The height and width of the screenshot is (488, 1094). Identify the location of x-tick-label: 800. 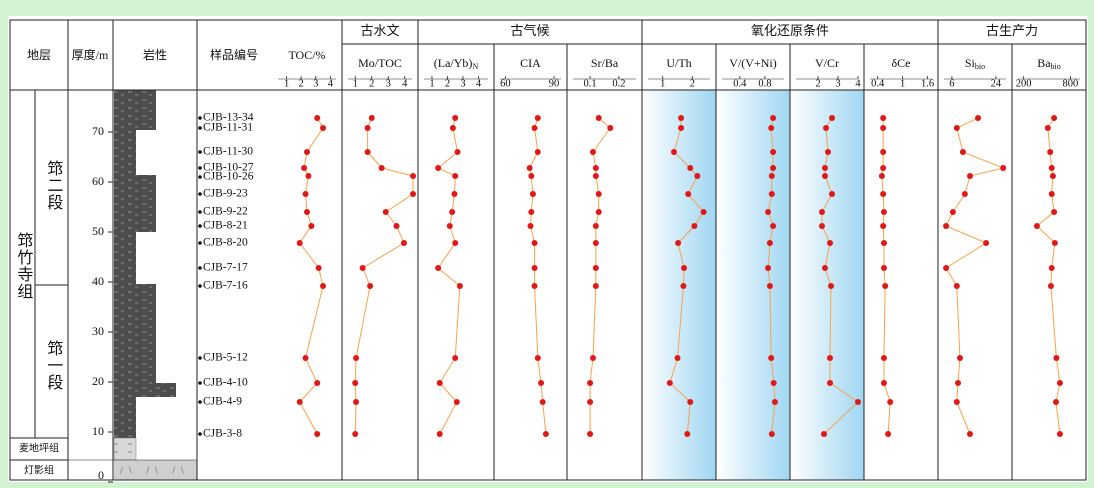
(1071, 83).